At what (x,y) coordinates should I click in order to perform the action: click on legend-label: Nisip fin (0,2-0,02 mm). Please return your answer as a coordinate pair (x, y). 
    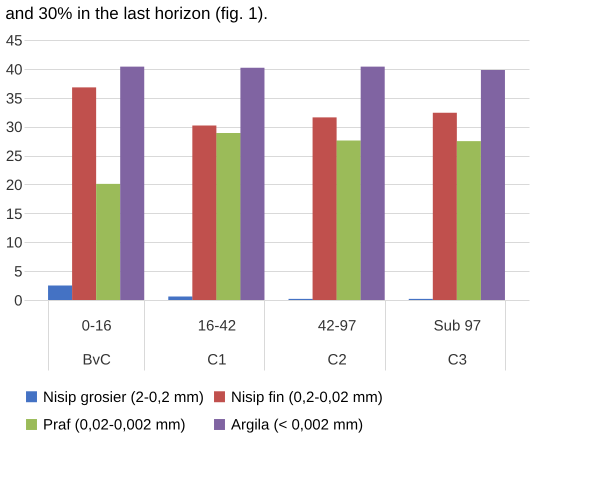
    Looking at the image, I should click on (307, 397).